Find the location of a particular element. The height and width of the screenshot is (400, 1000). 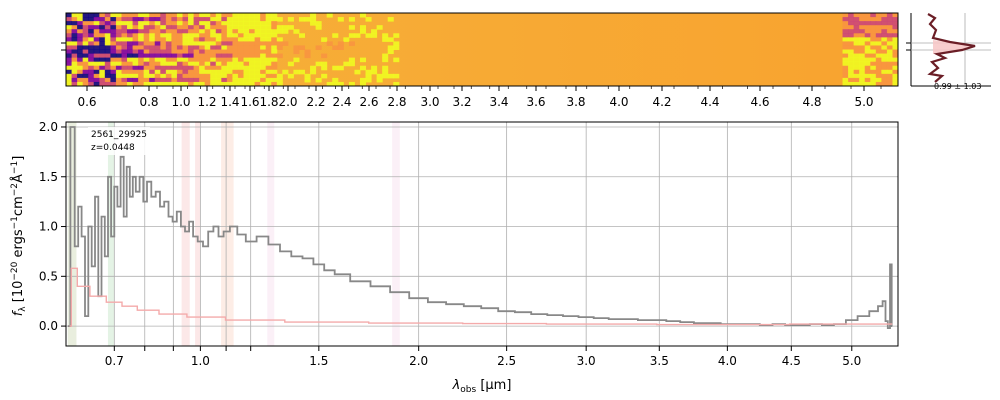

spectrum-2d-xtick-label: 2.4 is located at coordinates (341, 102).